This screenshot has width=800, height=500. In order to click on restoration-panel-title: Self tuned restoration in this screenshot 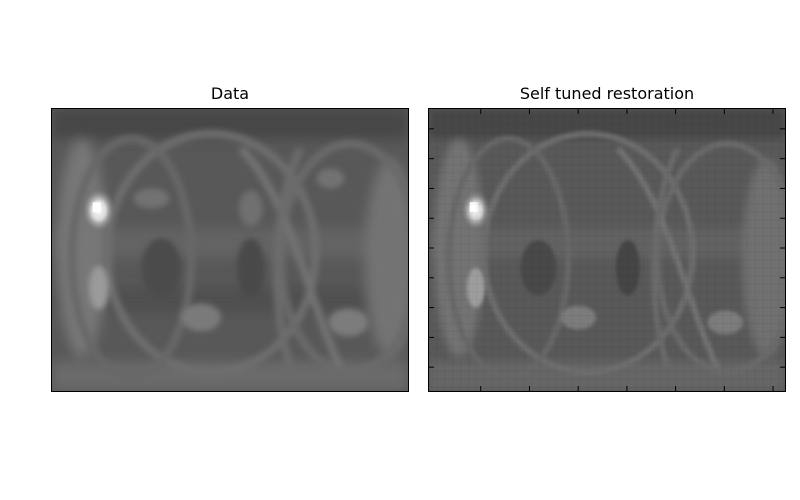, I will do `click(607, 93)`.